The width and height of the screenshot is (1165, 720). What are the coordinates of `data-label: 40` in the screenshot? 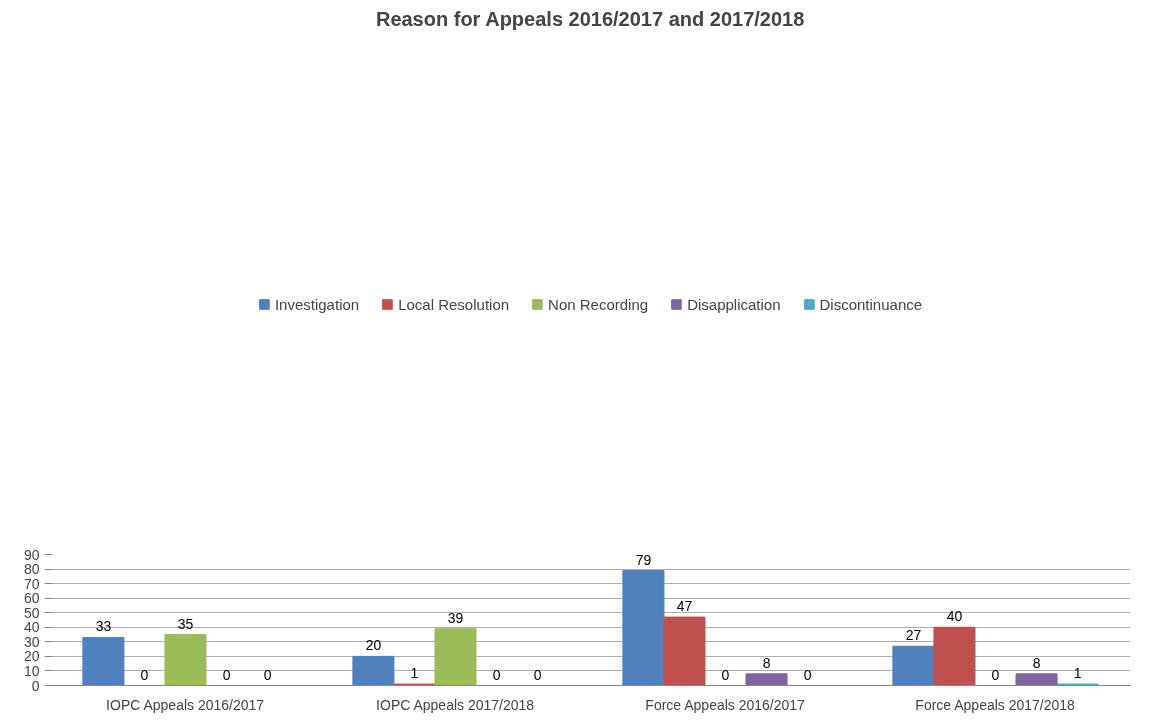 It's located at (954, 616).